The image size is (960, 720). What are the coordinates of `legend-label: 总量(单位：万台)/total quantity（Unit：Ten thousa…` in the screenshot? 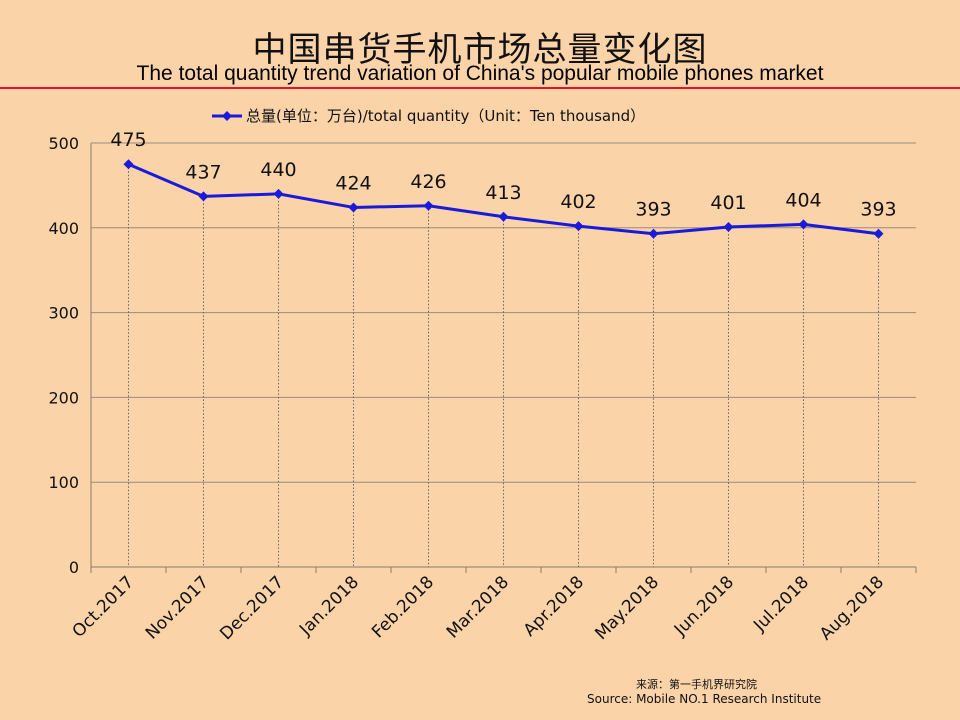 It's located at (445, 116).